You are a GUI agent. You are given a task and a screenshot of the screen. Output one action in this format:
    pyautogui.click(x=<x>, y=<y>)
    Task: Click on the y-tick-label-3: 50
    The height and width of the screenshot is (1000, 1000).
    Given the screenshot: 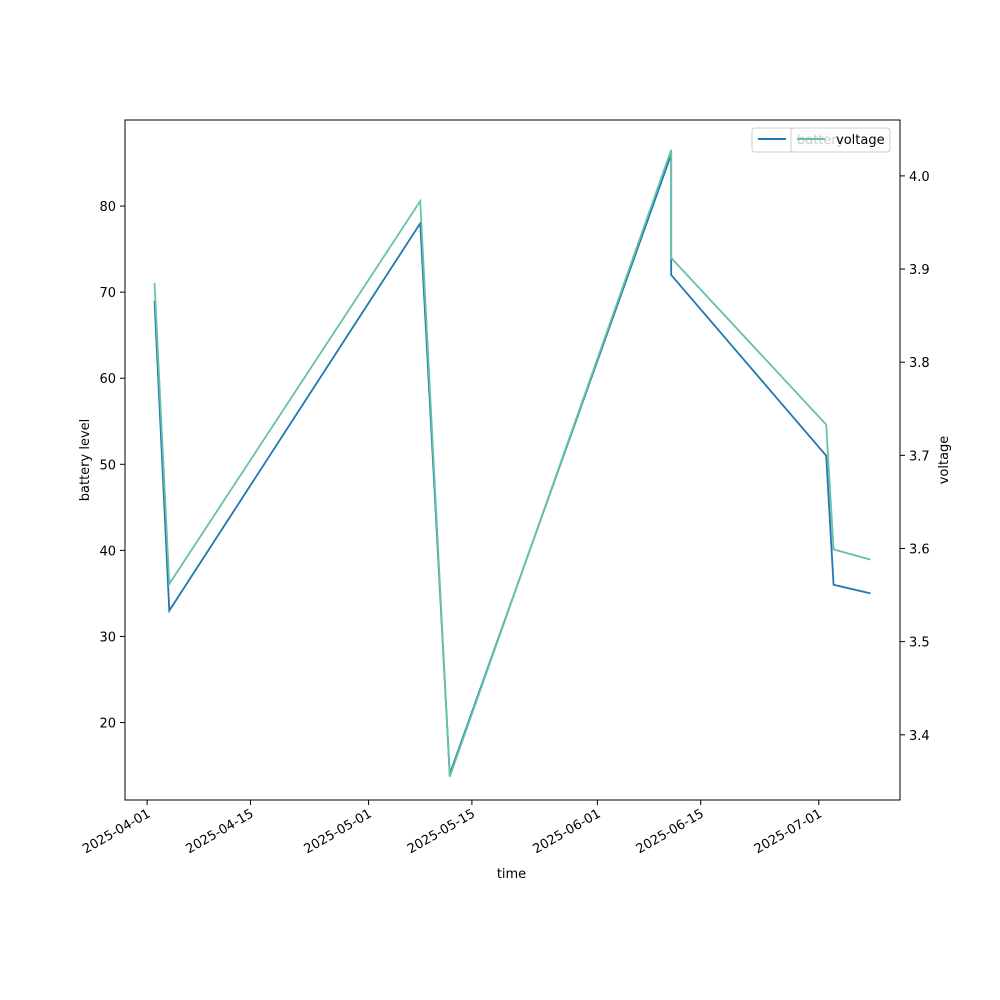 What is the action you would take?
    pyautogui.click(x=107, y=465)
    